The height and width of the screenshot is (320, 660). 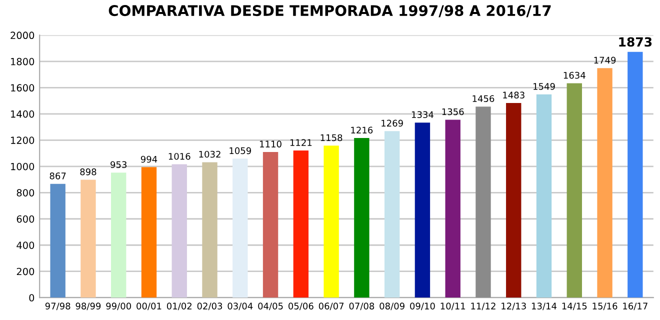 What do you see at coordinates (453, 306) in the screenshot?
I see `x-tick-label: 10/11` at bounding box center [453, 306].